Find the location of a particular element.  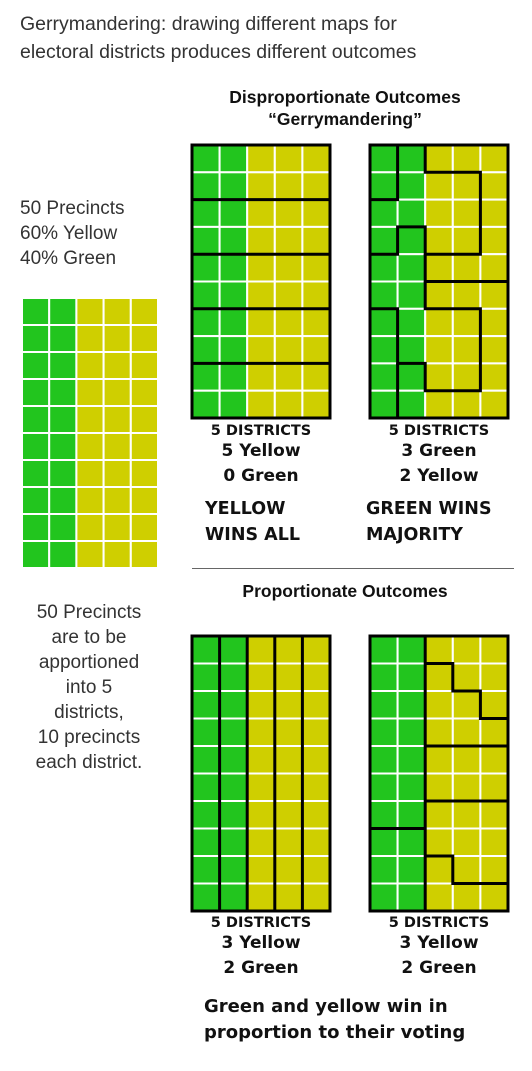

map-border is located at coordinates (439, 773).